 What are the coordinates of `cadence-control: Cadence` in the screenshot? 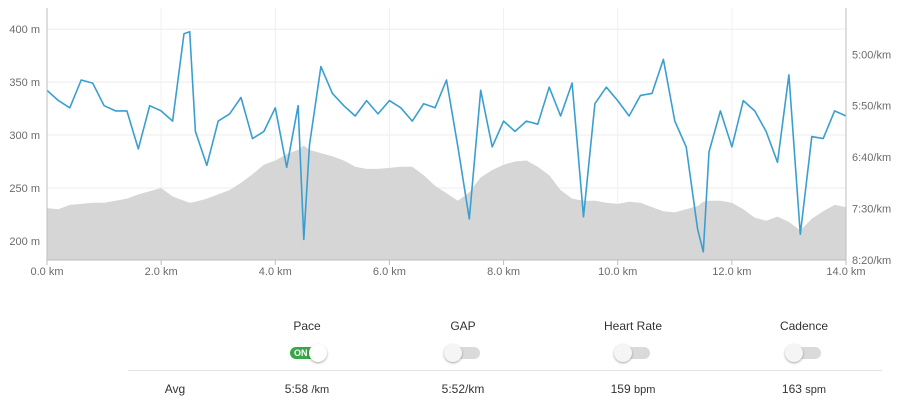 It's located at (804, 340).